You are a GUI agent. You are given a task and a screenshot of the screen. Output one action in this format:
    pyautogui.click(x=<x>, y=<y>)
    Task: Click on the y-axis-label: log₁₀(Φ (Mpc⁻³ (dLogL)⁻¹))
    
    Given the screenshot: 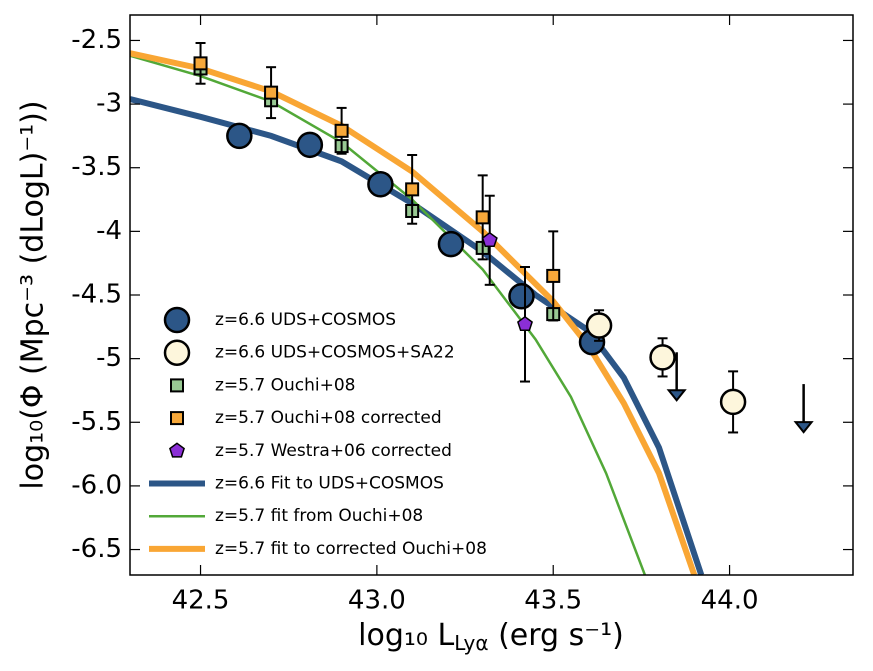 What is the action you would take?
    pyautogui.click(x=33, y=294)
    